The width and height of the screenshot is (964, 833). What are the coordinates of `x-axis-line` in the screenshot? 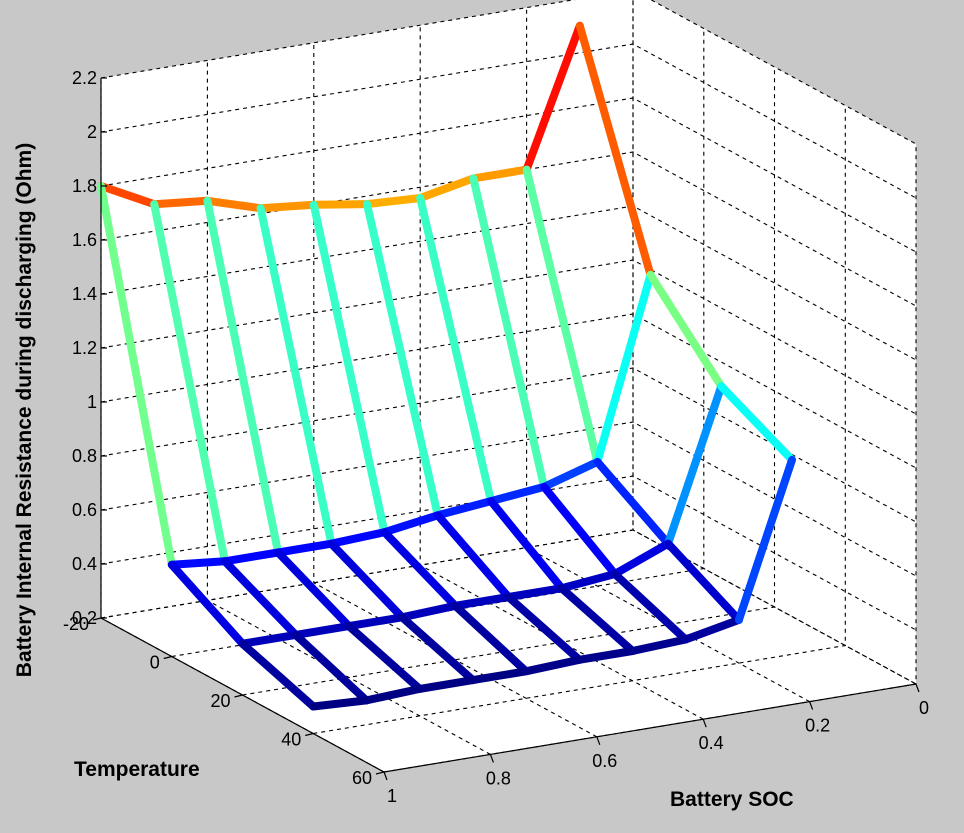 It's located at (650, 728).